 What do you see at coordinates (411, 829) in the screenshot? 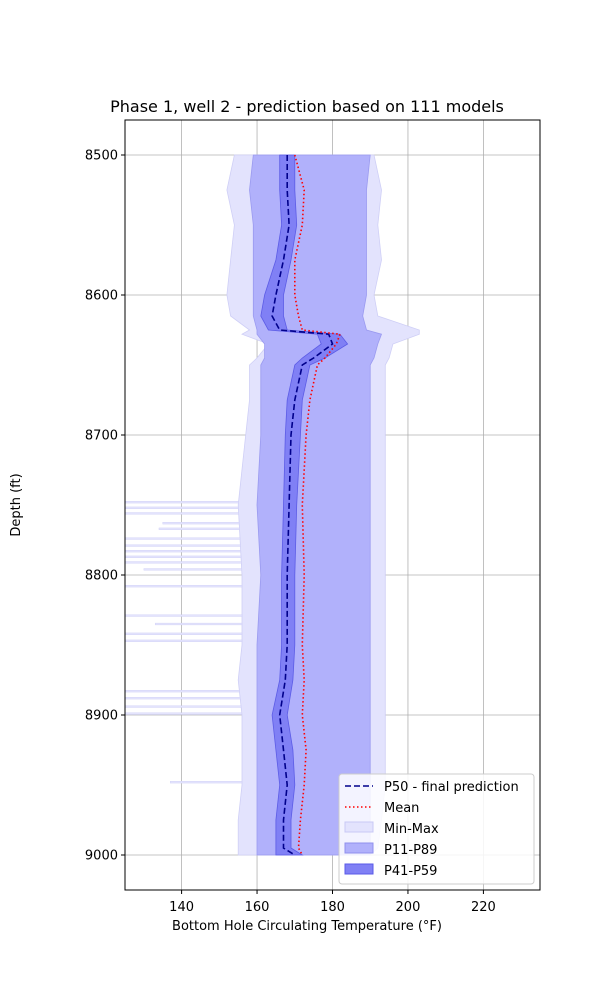
I see `legend-label-minmax: Min-Max` at bounding box center [411, 829].